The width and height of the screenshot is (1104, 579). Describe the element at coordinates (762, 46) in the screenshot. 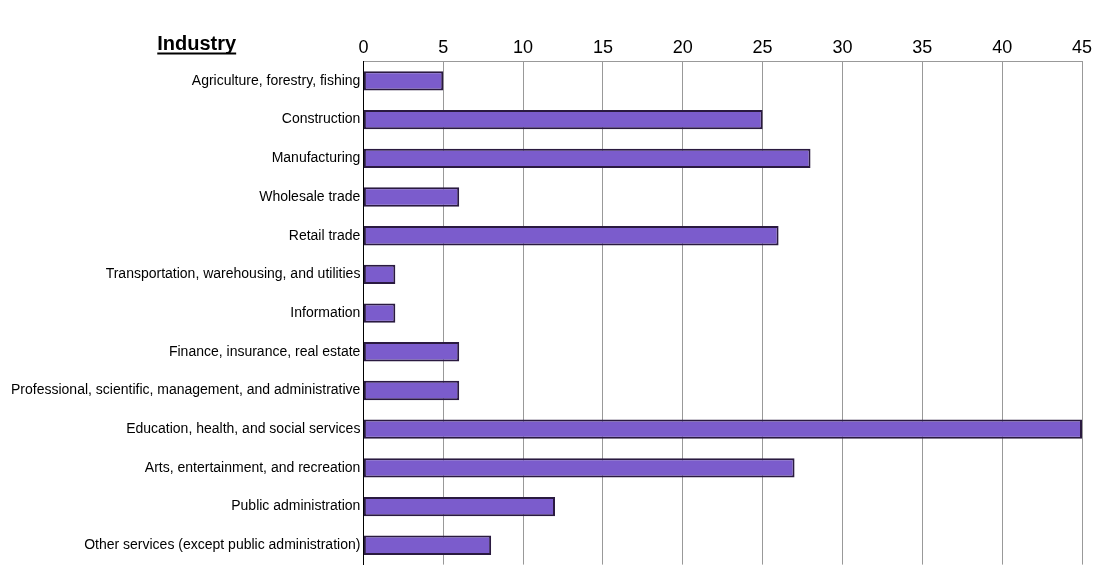

I see `x-tick-label: 25` at that location.